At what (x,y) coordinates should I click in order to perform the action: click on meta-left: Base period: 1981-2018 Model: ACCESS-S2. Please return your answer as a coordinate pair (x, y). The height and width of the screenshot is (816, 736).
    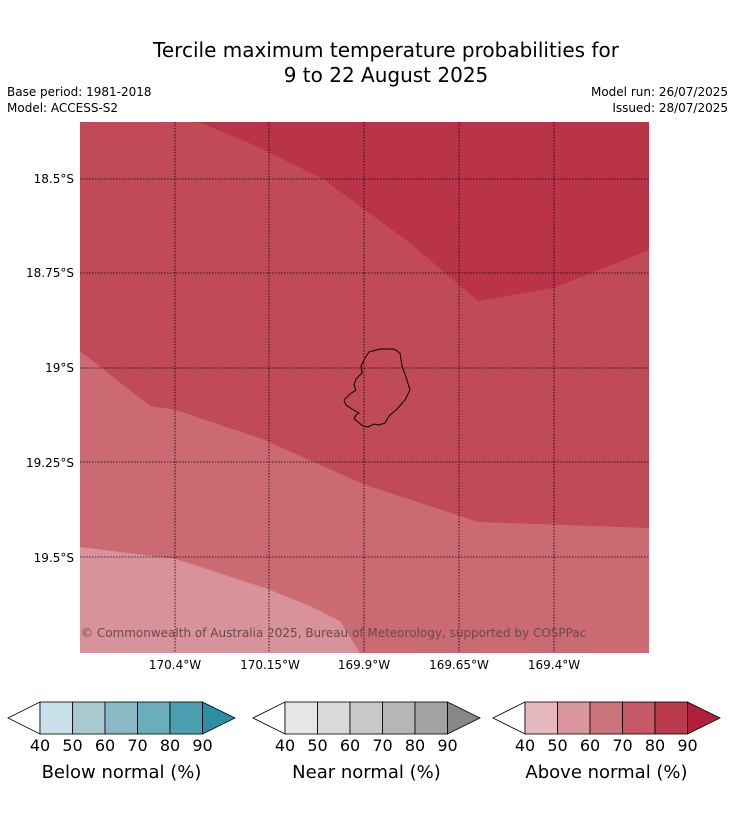
    Looking at the image, I should click on (79, 100).